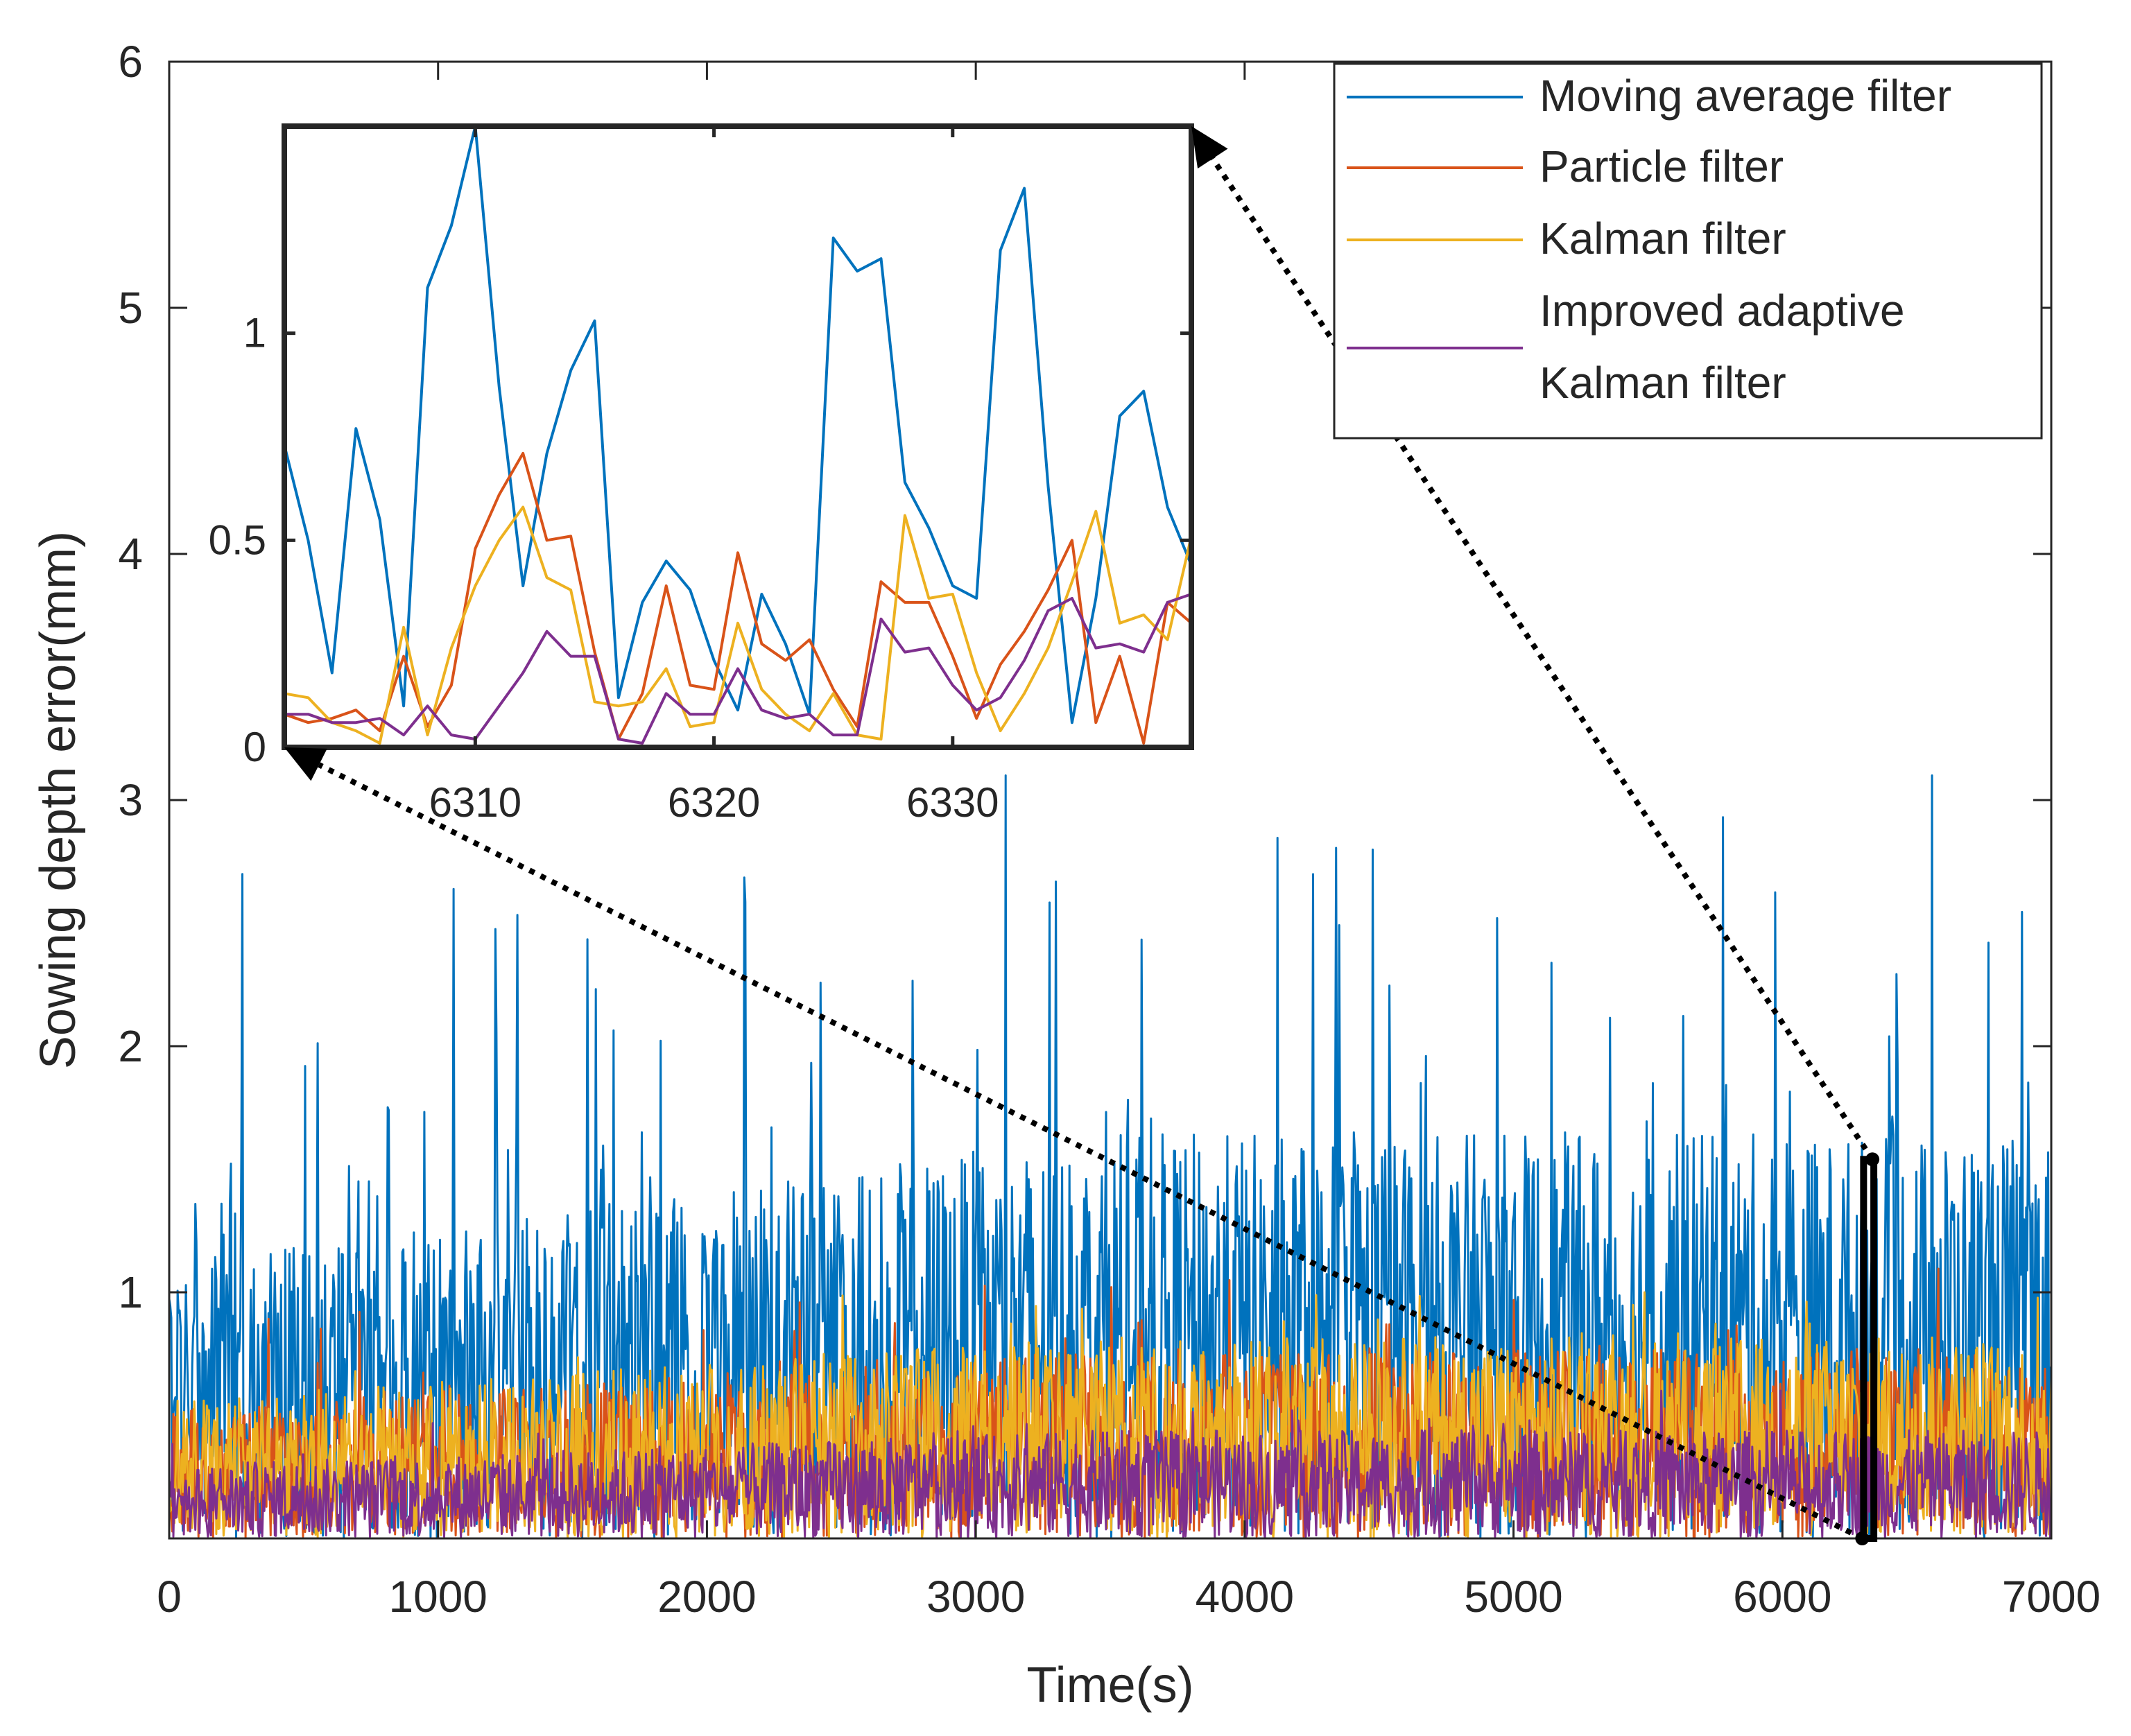 The image size is (2131, 1736). I want to click on x-tick-label: 0, so click(169, 1597).